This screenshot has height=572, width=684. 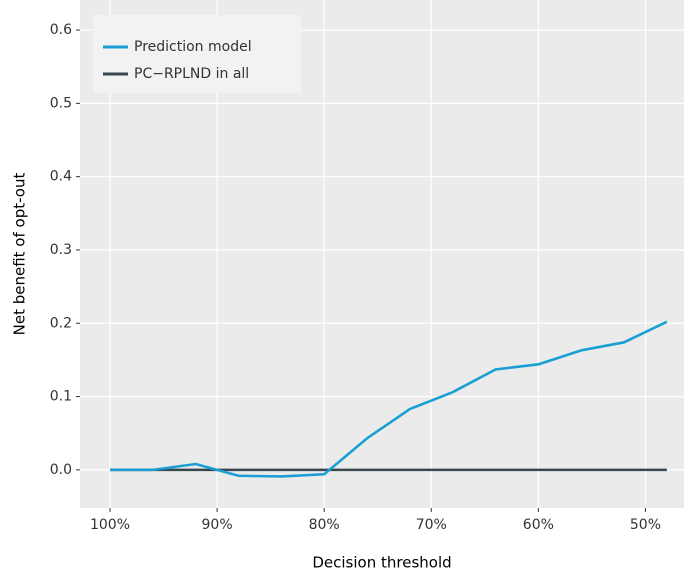 I want to click on x-tick-label: 50%, so click(x=645, y=525).